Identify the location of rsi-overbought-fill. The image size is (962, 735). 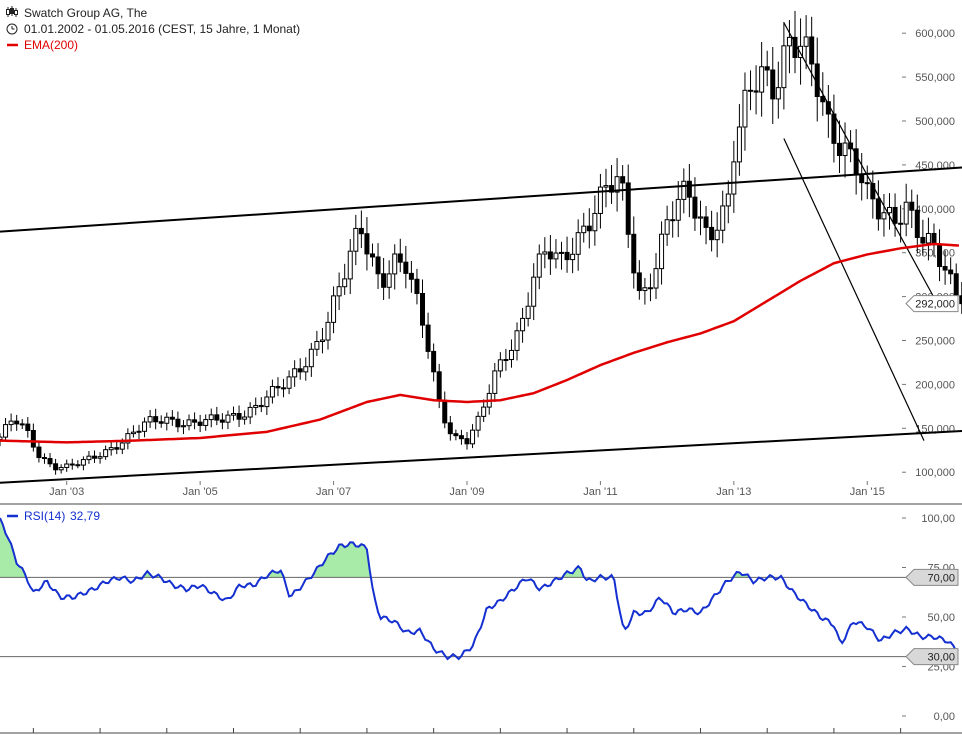
(386, 548).